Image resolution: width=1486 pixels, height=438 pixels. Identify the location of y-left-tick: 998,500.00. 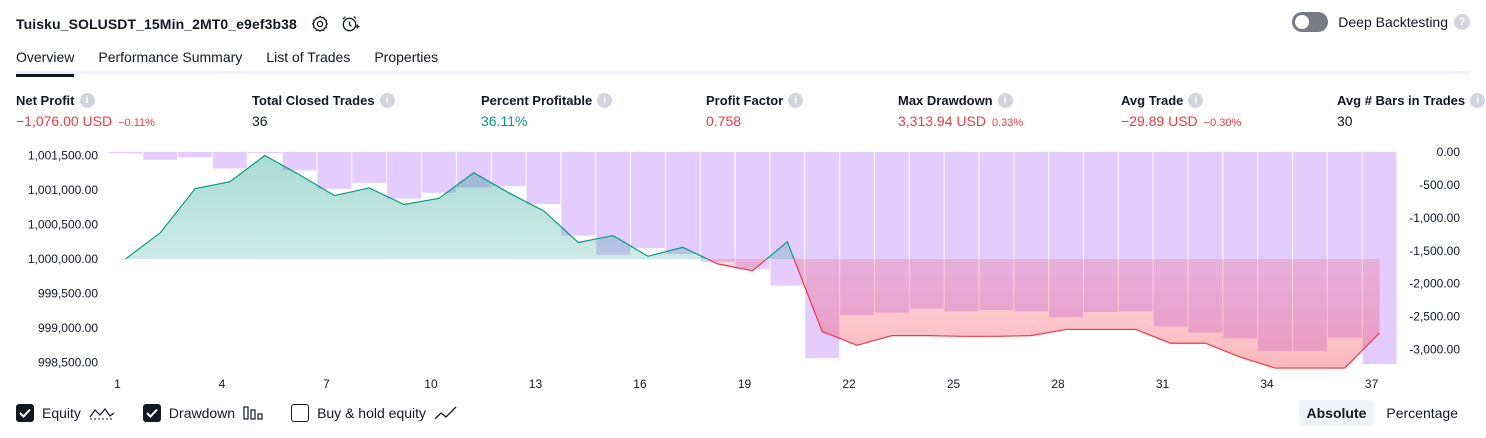
(68, 363).